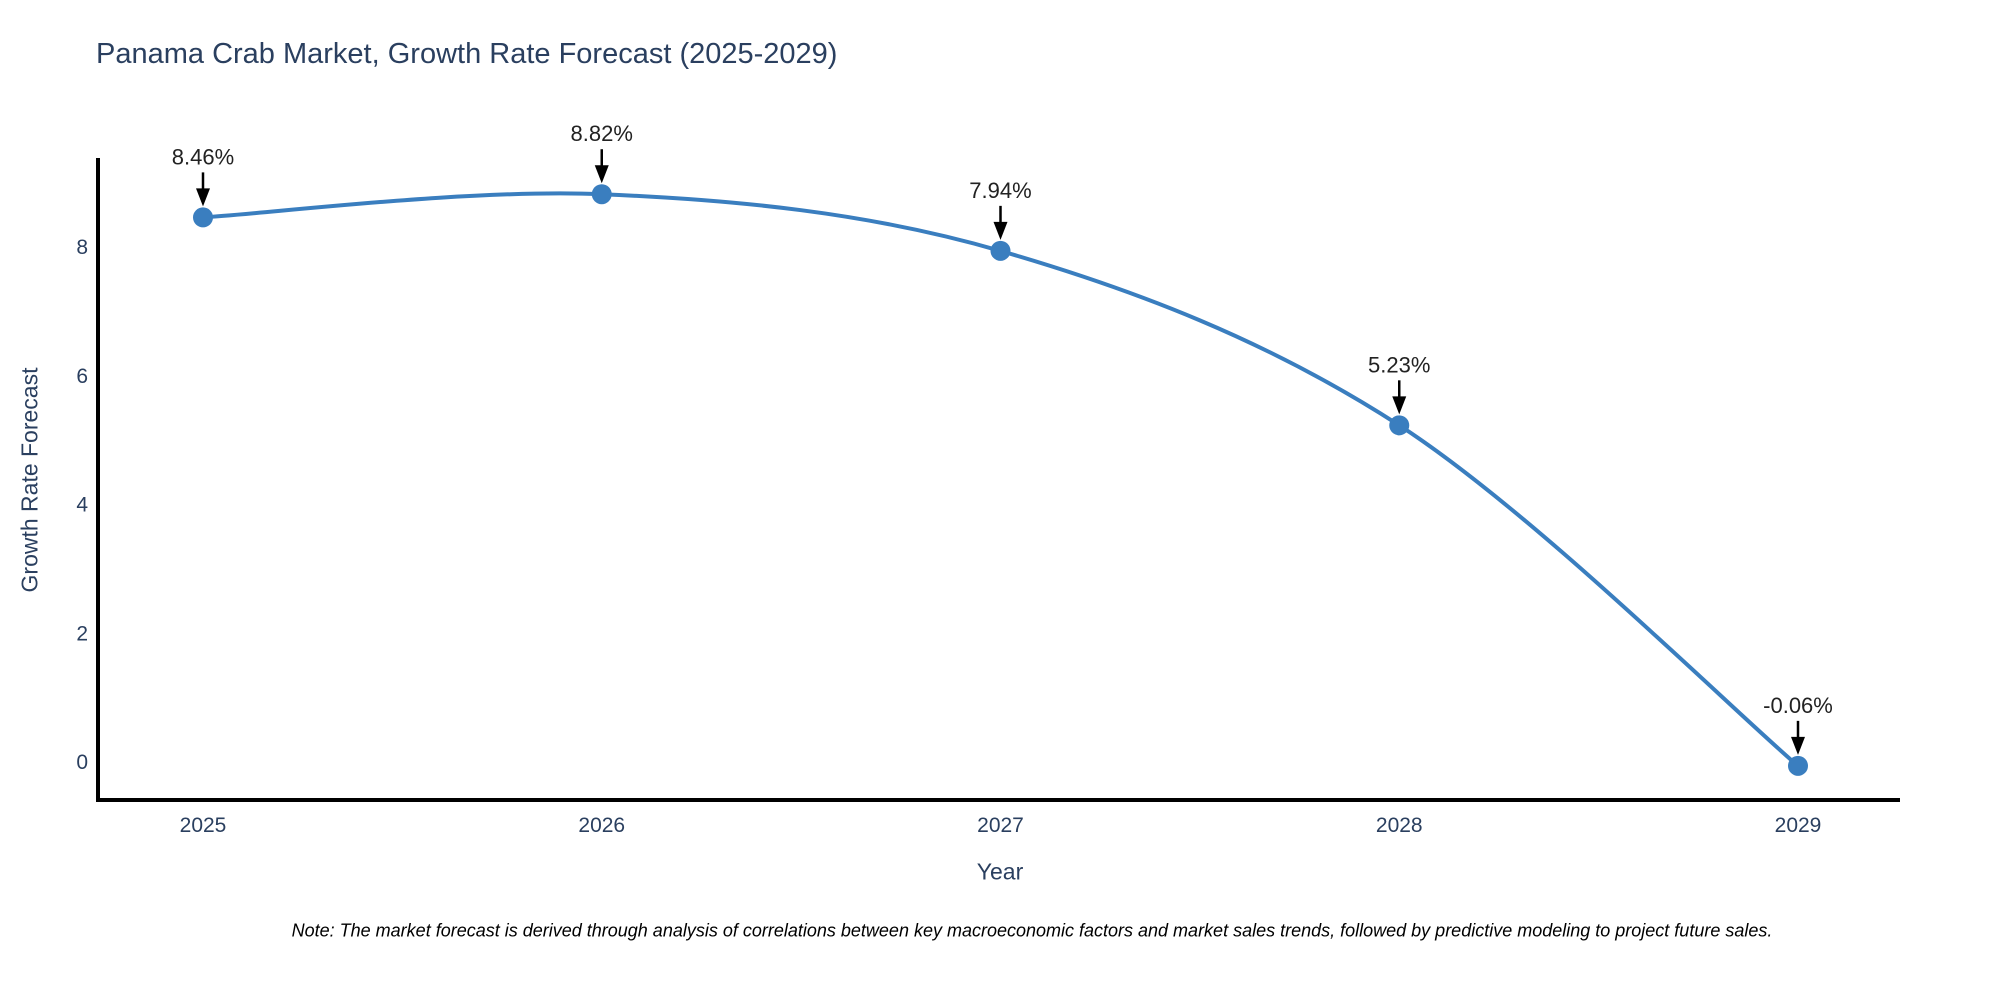 The height and width of the screenshot is (1000, 2000). What do you see at coordinates (1798, 765) in the screenshot?
I see `data-point-2029` at bounding box center [1798, 765].